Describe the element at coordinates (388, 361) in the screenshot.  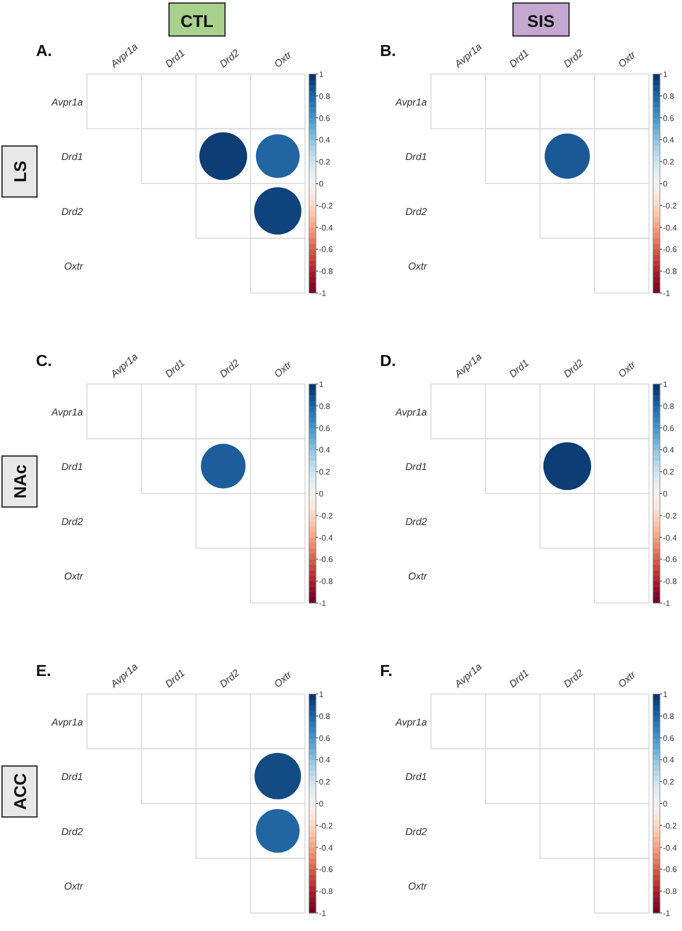
I see `chart-title: D.` at that location.